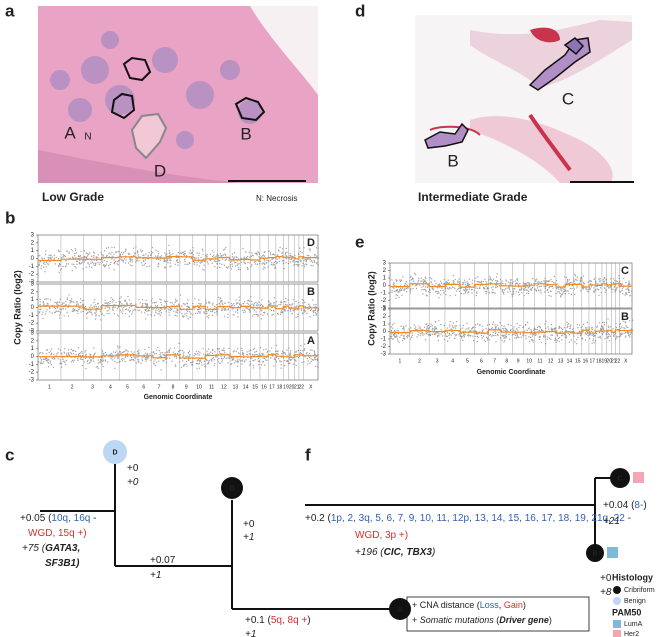 This screenshot has height=637, width=663. I want to click on chromosome-label: 16, so click(264, 387).